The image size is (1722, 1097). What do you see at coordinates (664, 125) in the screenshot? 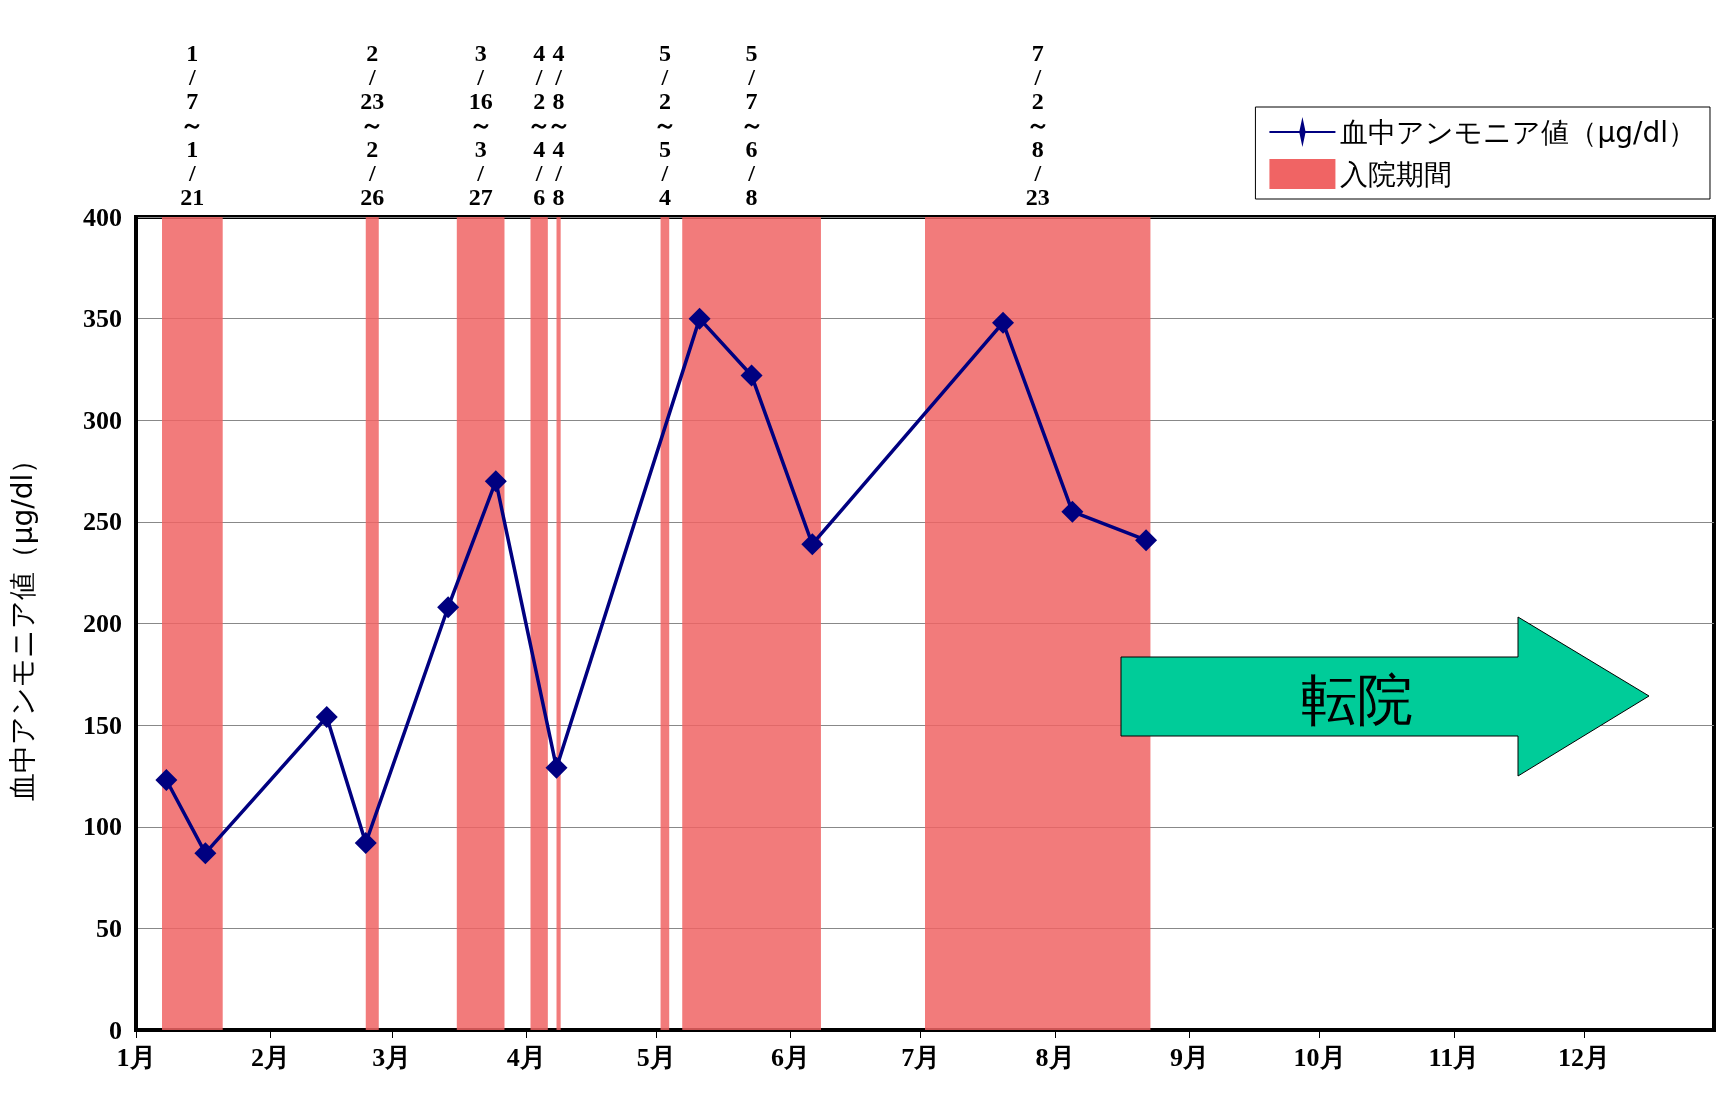
I see `band-label: 5/2～5/4` at bounding box center [664, 125].